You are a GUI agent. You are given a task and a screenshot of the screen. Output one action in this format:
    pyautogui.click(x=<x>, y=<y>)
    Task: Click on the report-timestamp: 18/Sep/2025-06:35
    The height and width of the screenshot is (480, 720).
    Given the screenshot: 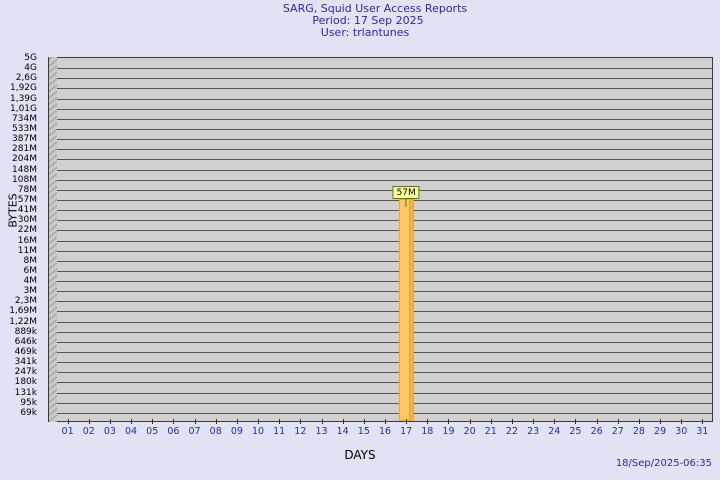 What is the action you would take?
    pyautogui.click(x=663, y=463)
    